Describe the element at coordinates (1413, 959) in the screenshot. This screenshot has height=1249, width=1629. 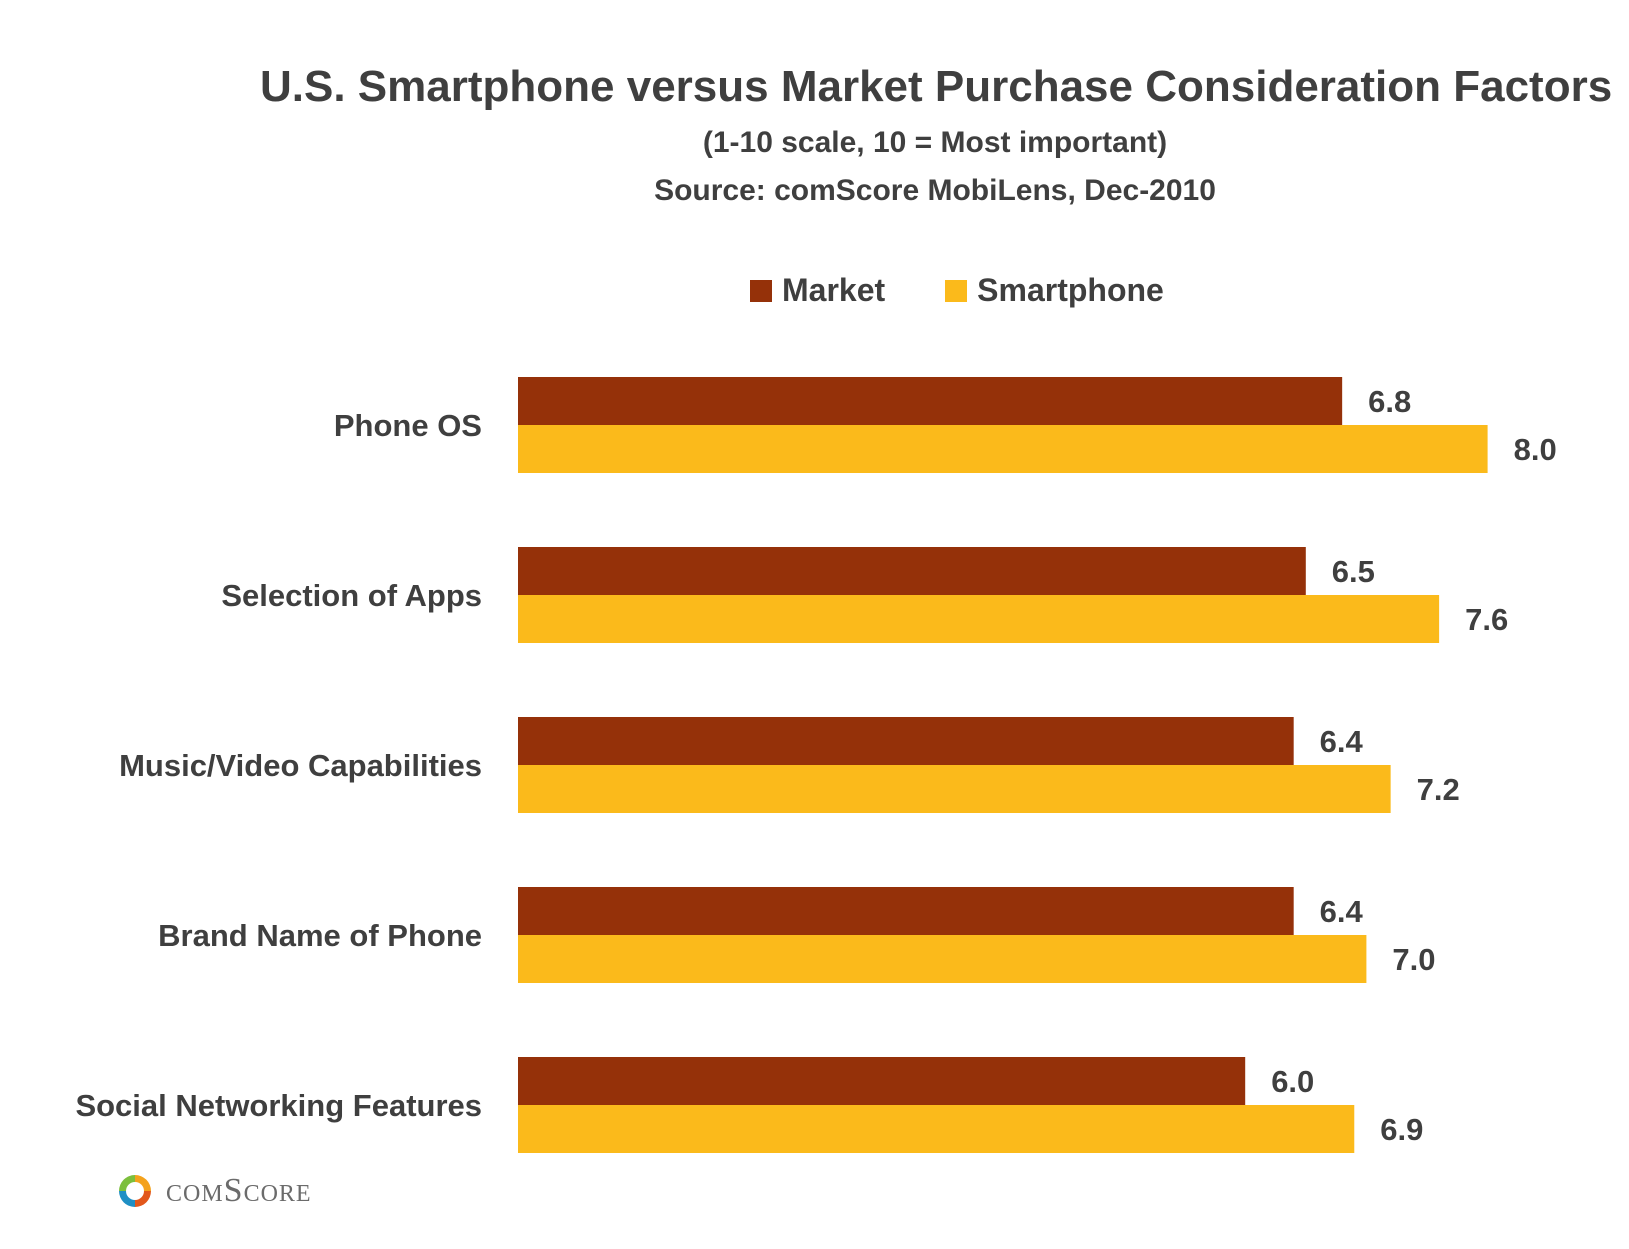
I see `value-label-smartphone: 7.0` at that location.